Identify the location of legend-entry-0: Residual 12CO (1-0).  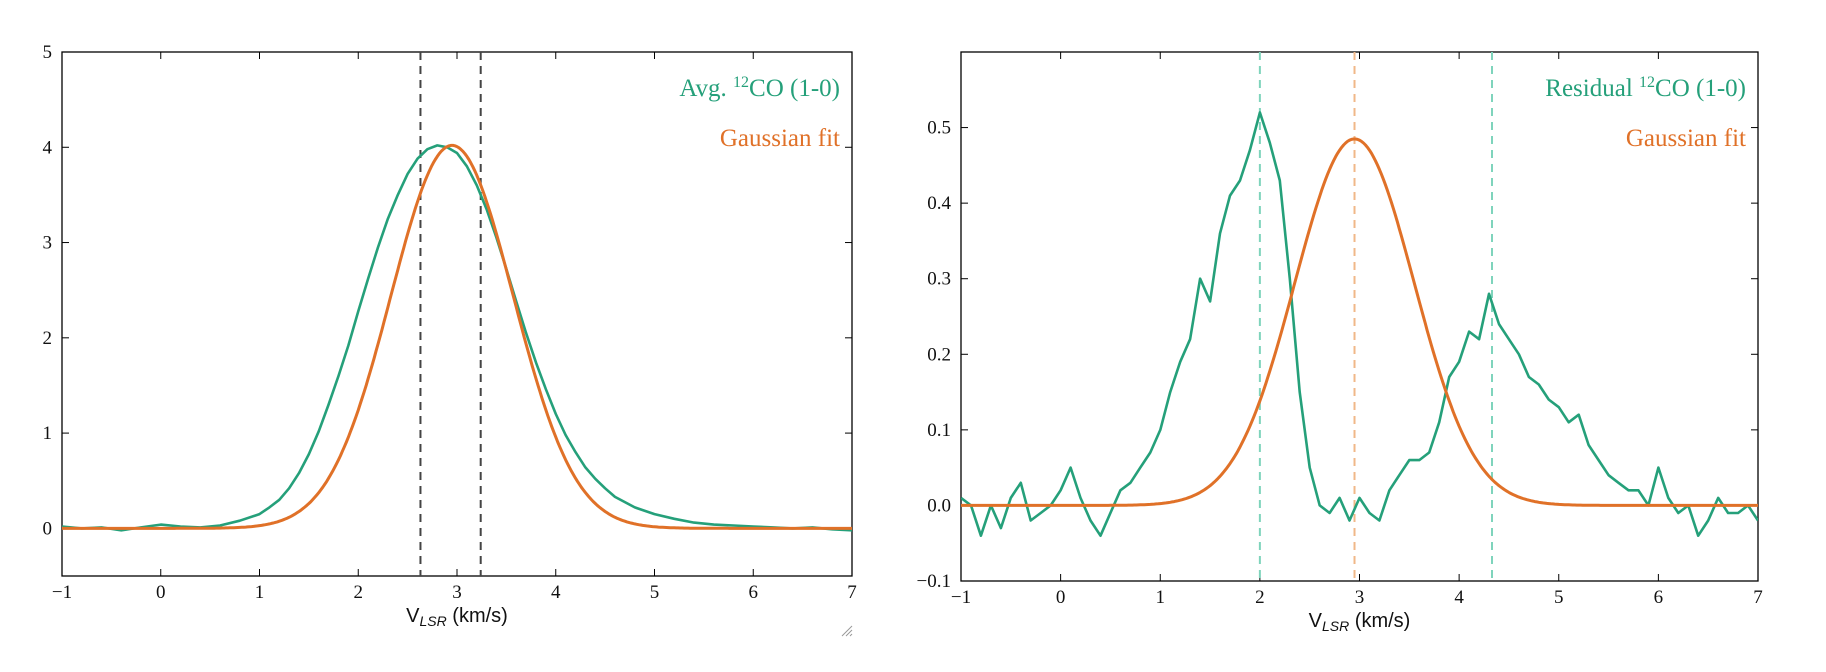
(1645, 88).